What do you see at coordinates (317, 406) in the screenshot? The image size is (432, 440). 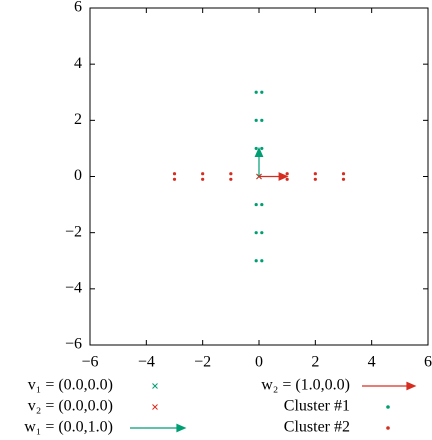 I see `legend-label: Cluster #1` at bounding box center [317, 406].